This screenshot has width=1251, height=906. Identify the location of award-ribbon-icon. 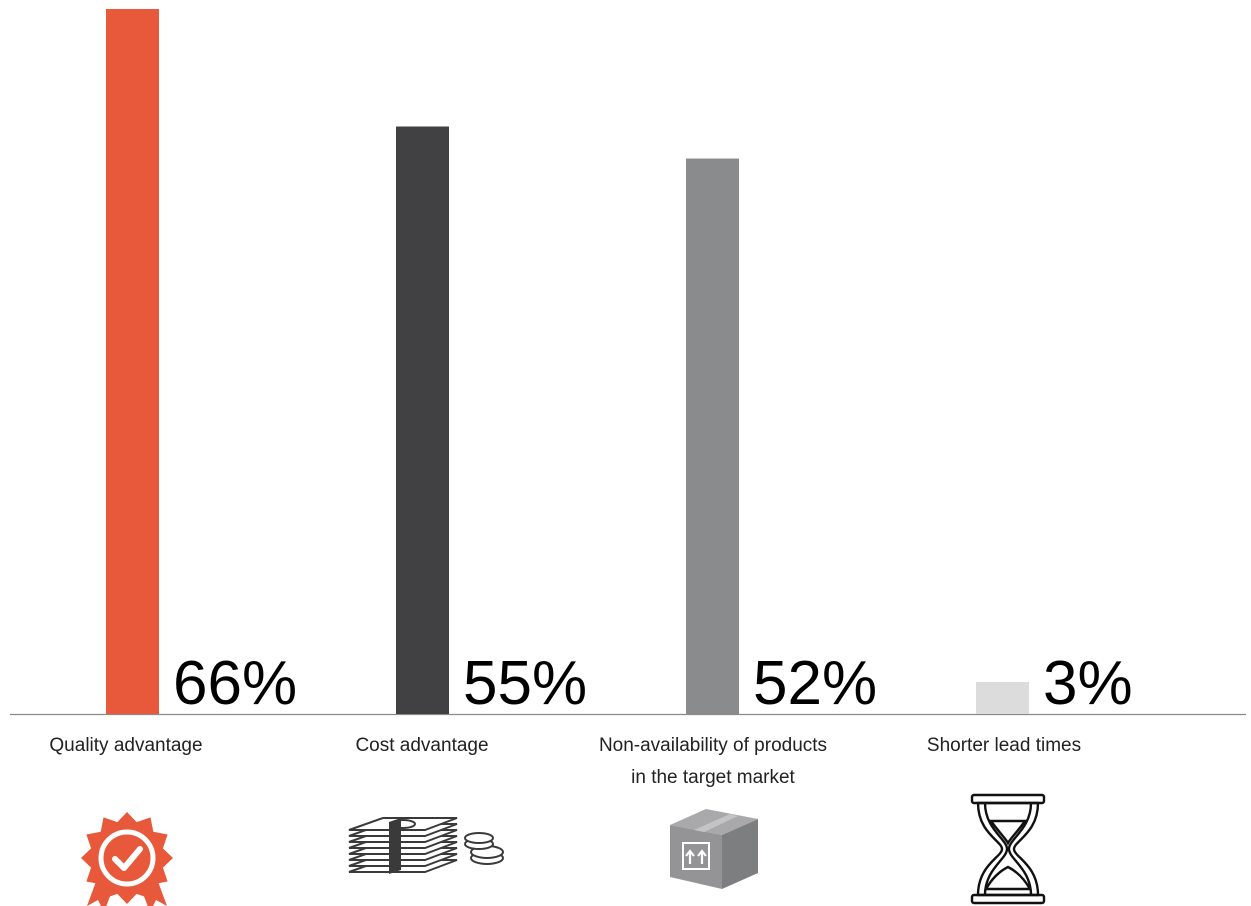
(127, 859).